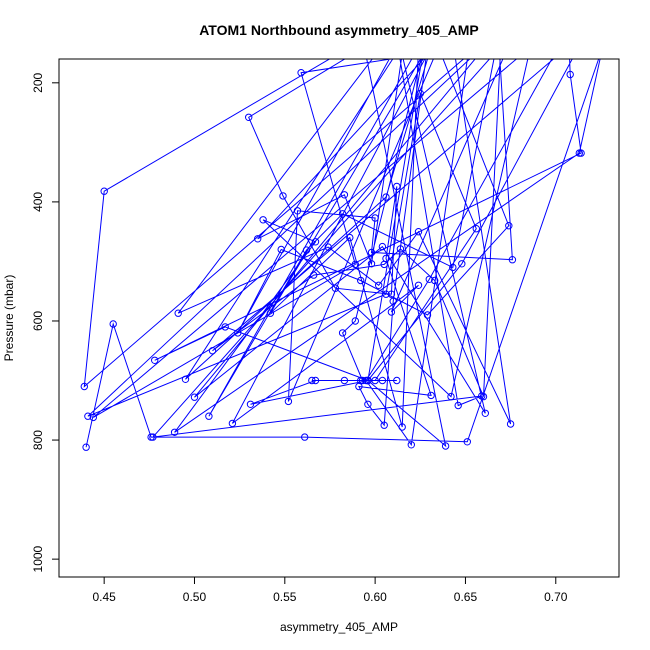  I want to click on x-tick-label: 0.55, so click(285, 597).